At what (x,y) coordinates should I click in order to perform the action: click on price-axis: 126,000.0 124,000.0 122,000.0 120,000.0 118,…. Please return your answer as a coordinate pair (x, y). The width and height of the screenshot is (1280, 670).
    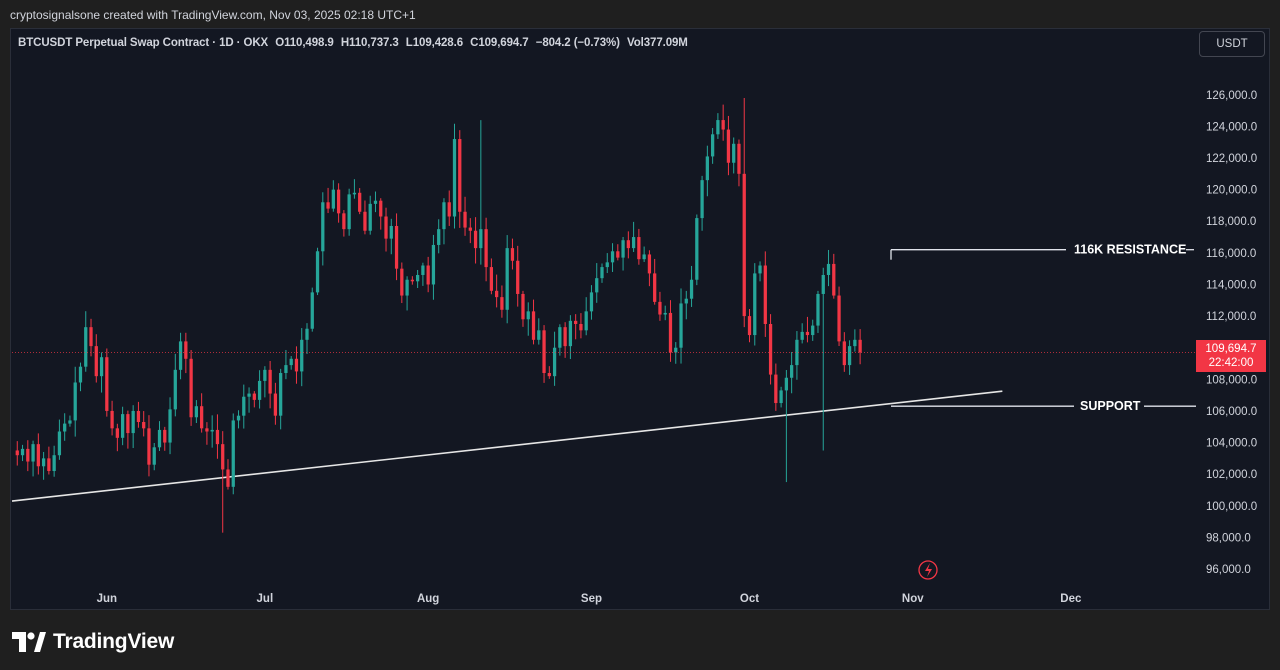
    Looking at the image, I should click on (1231, 333).